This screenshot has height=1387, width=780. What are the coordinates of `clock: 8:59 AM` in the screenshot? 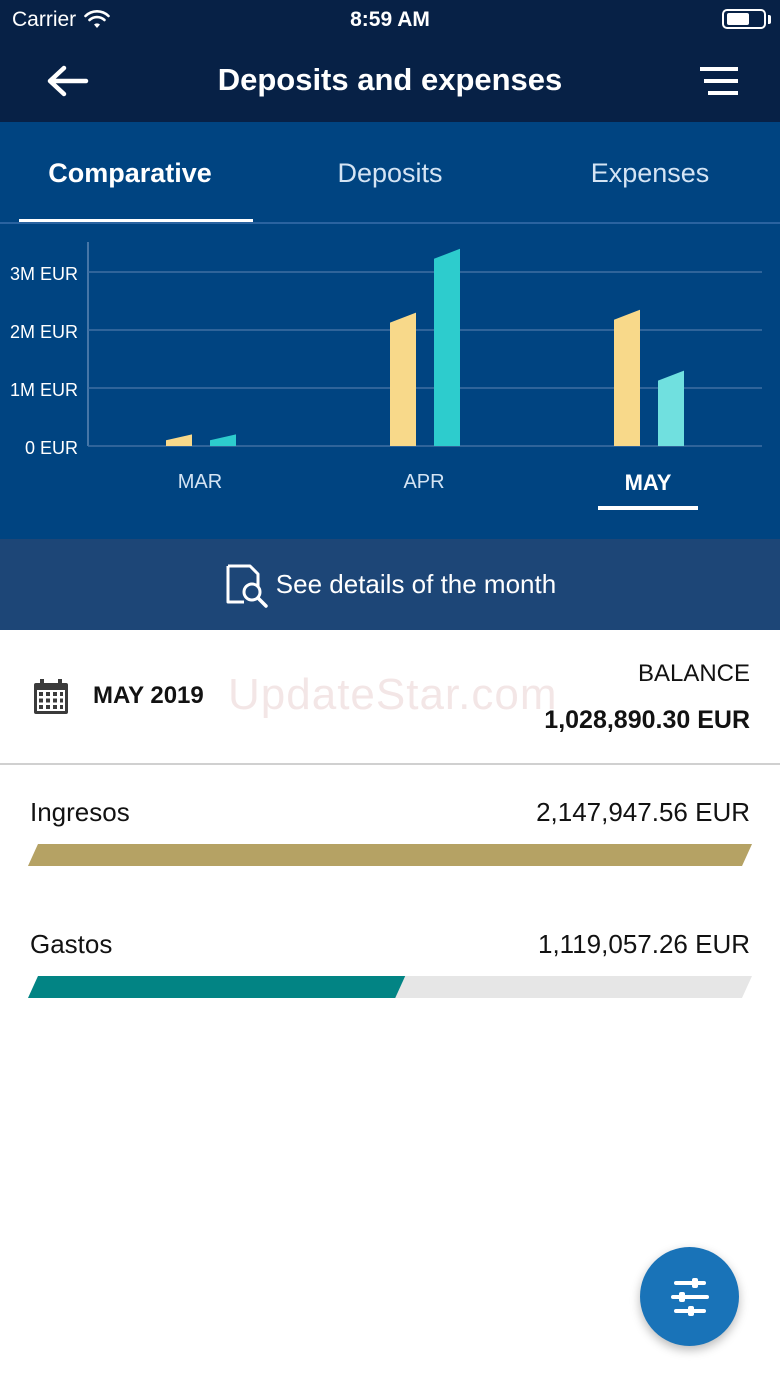 It's located at (390, 19).